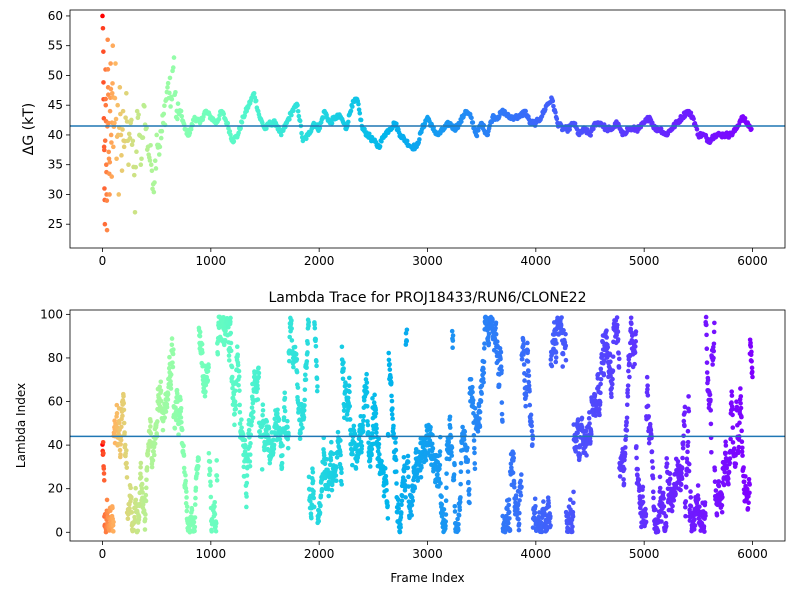 This screenshot has width=800, height=600. What do you see at coordinates (644, 554) in the screenshot?
I see `x-tick-label: 5000` at bounding box center [644, 554].